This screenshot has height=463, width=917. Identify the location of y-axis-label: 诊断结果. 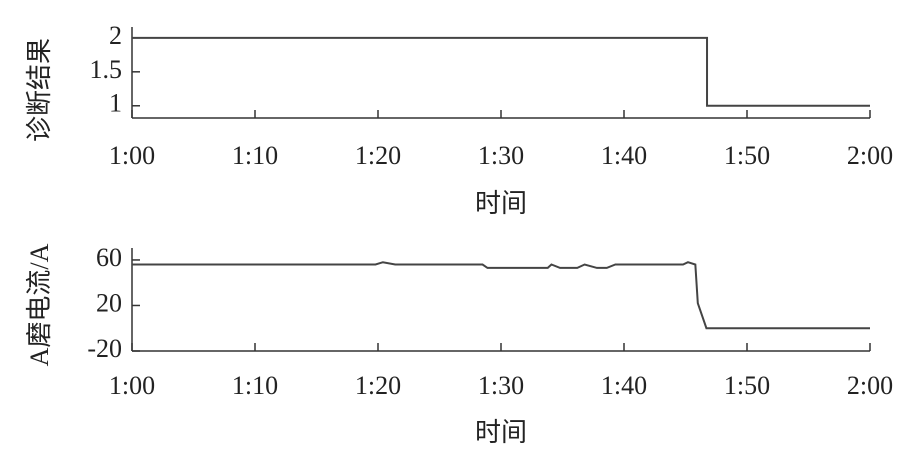
(39, 90).